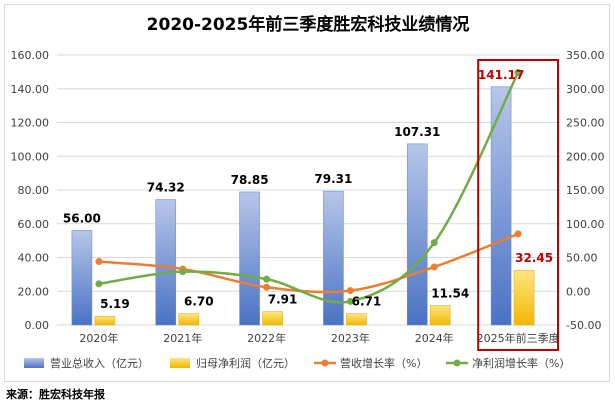  What do you see at coordinates (115, 304) in the screenshot?
I see `profit-data-label: 5.19` at bounding box center [115, 304].